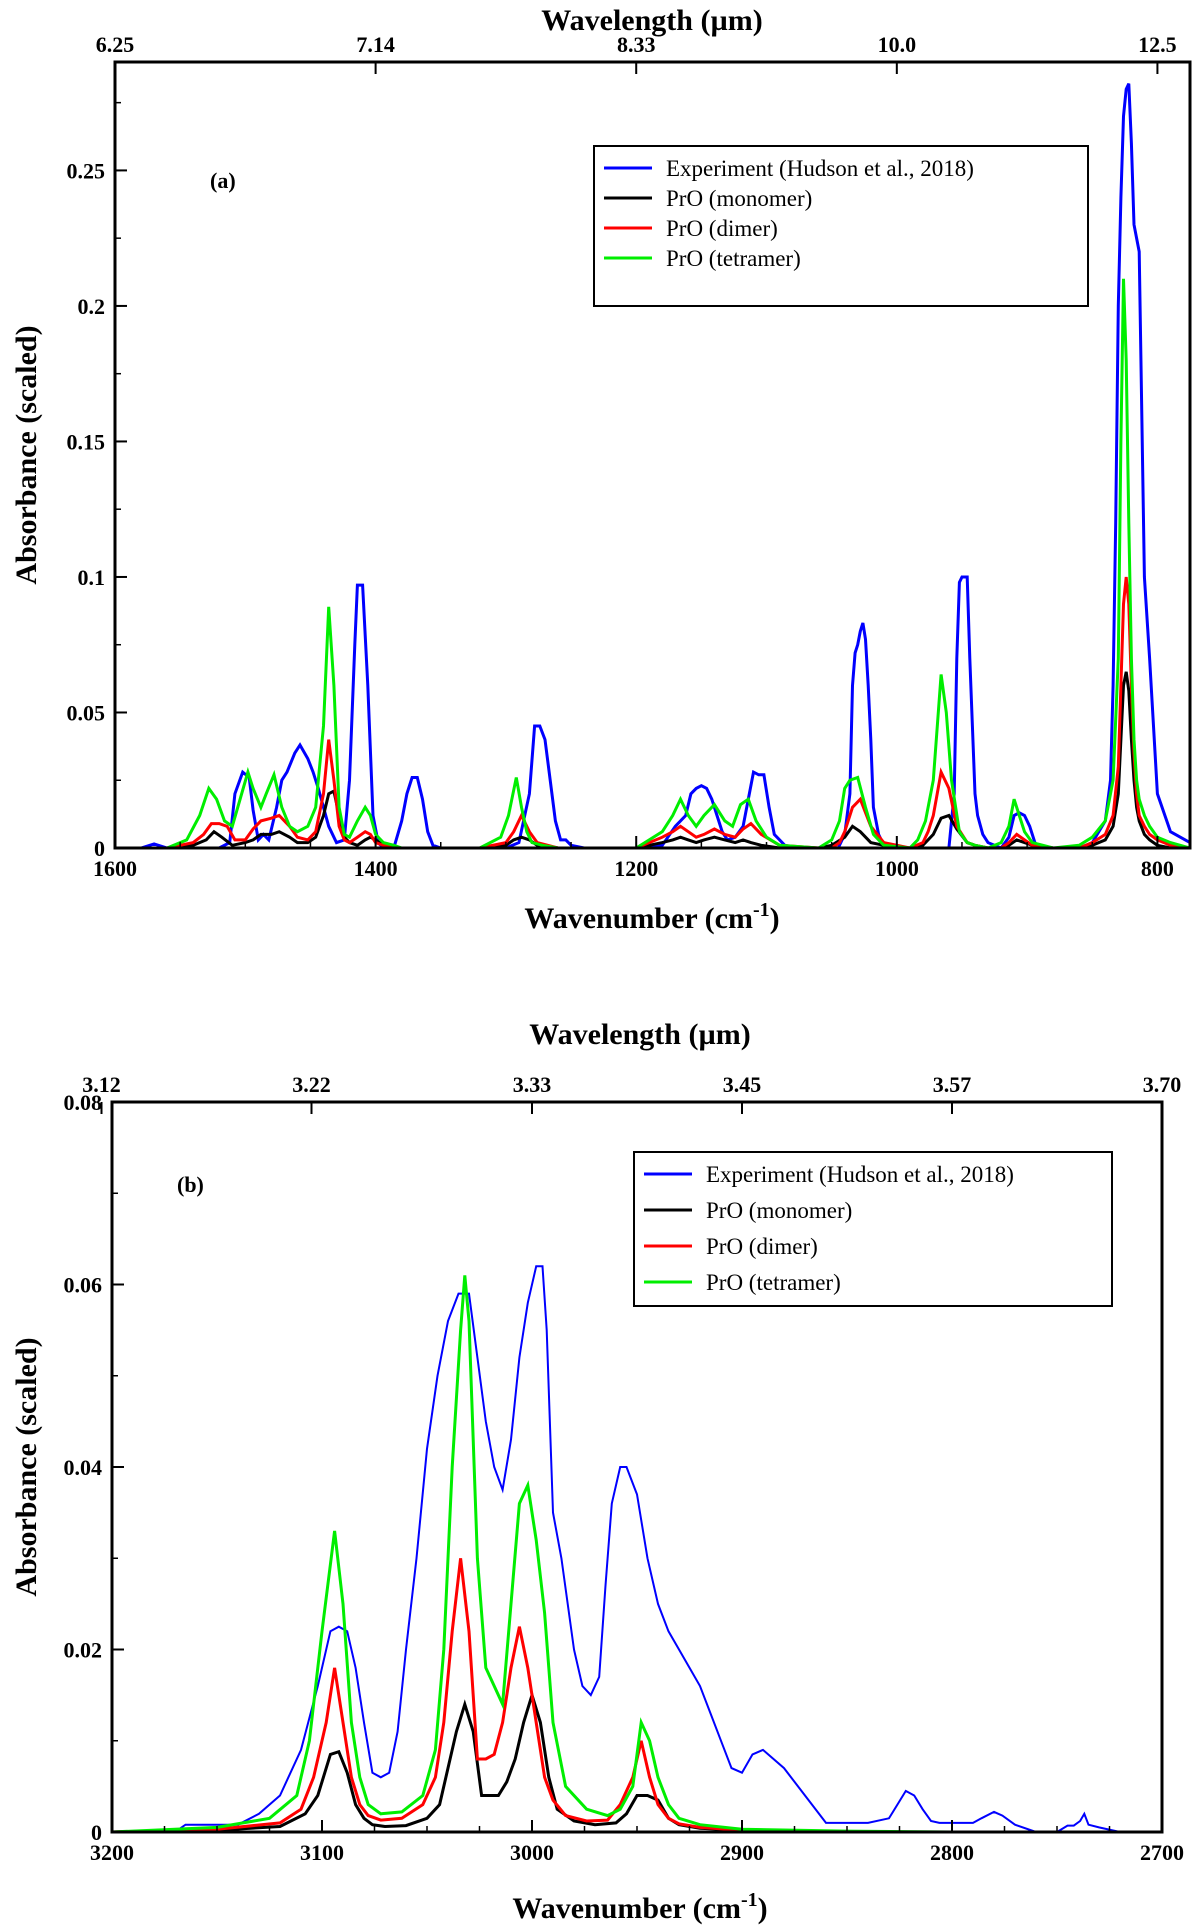  What do you see at coordinates (626, 1908) in the screenshot?
I see `x-axis-title-b-main: Wavenumber (cm` at bounding box center [626, 1908].